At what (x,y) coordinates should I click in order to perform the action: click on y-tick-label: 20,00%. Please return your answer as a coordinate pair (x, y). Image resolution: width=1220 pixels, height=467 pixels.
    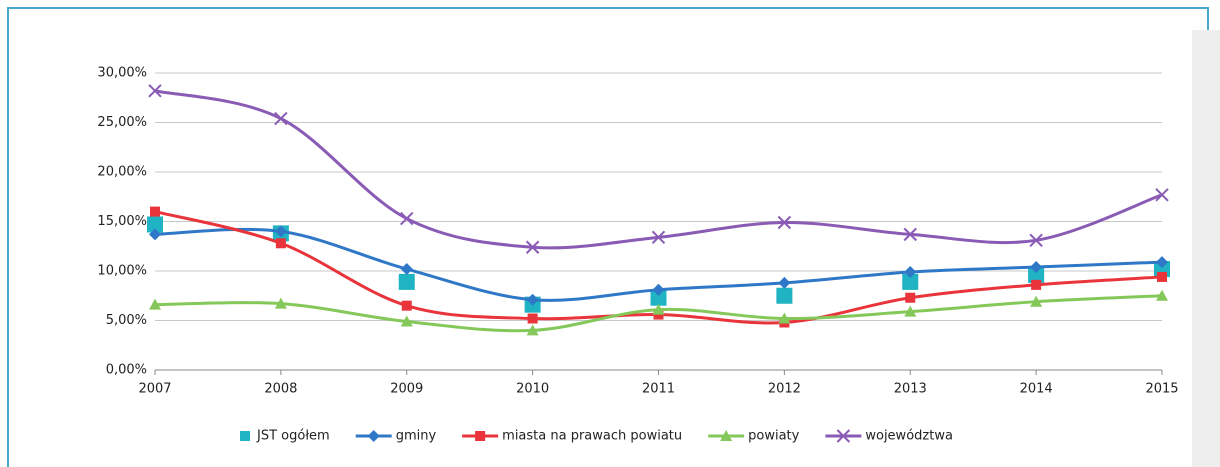
    Looking at the image, I should click on (122, 172).